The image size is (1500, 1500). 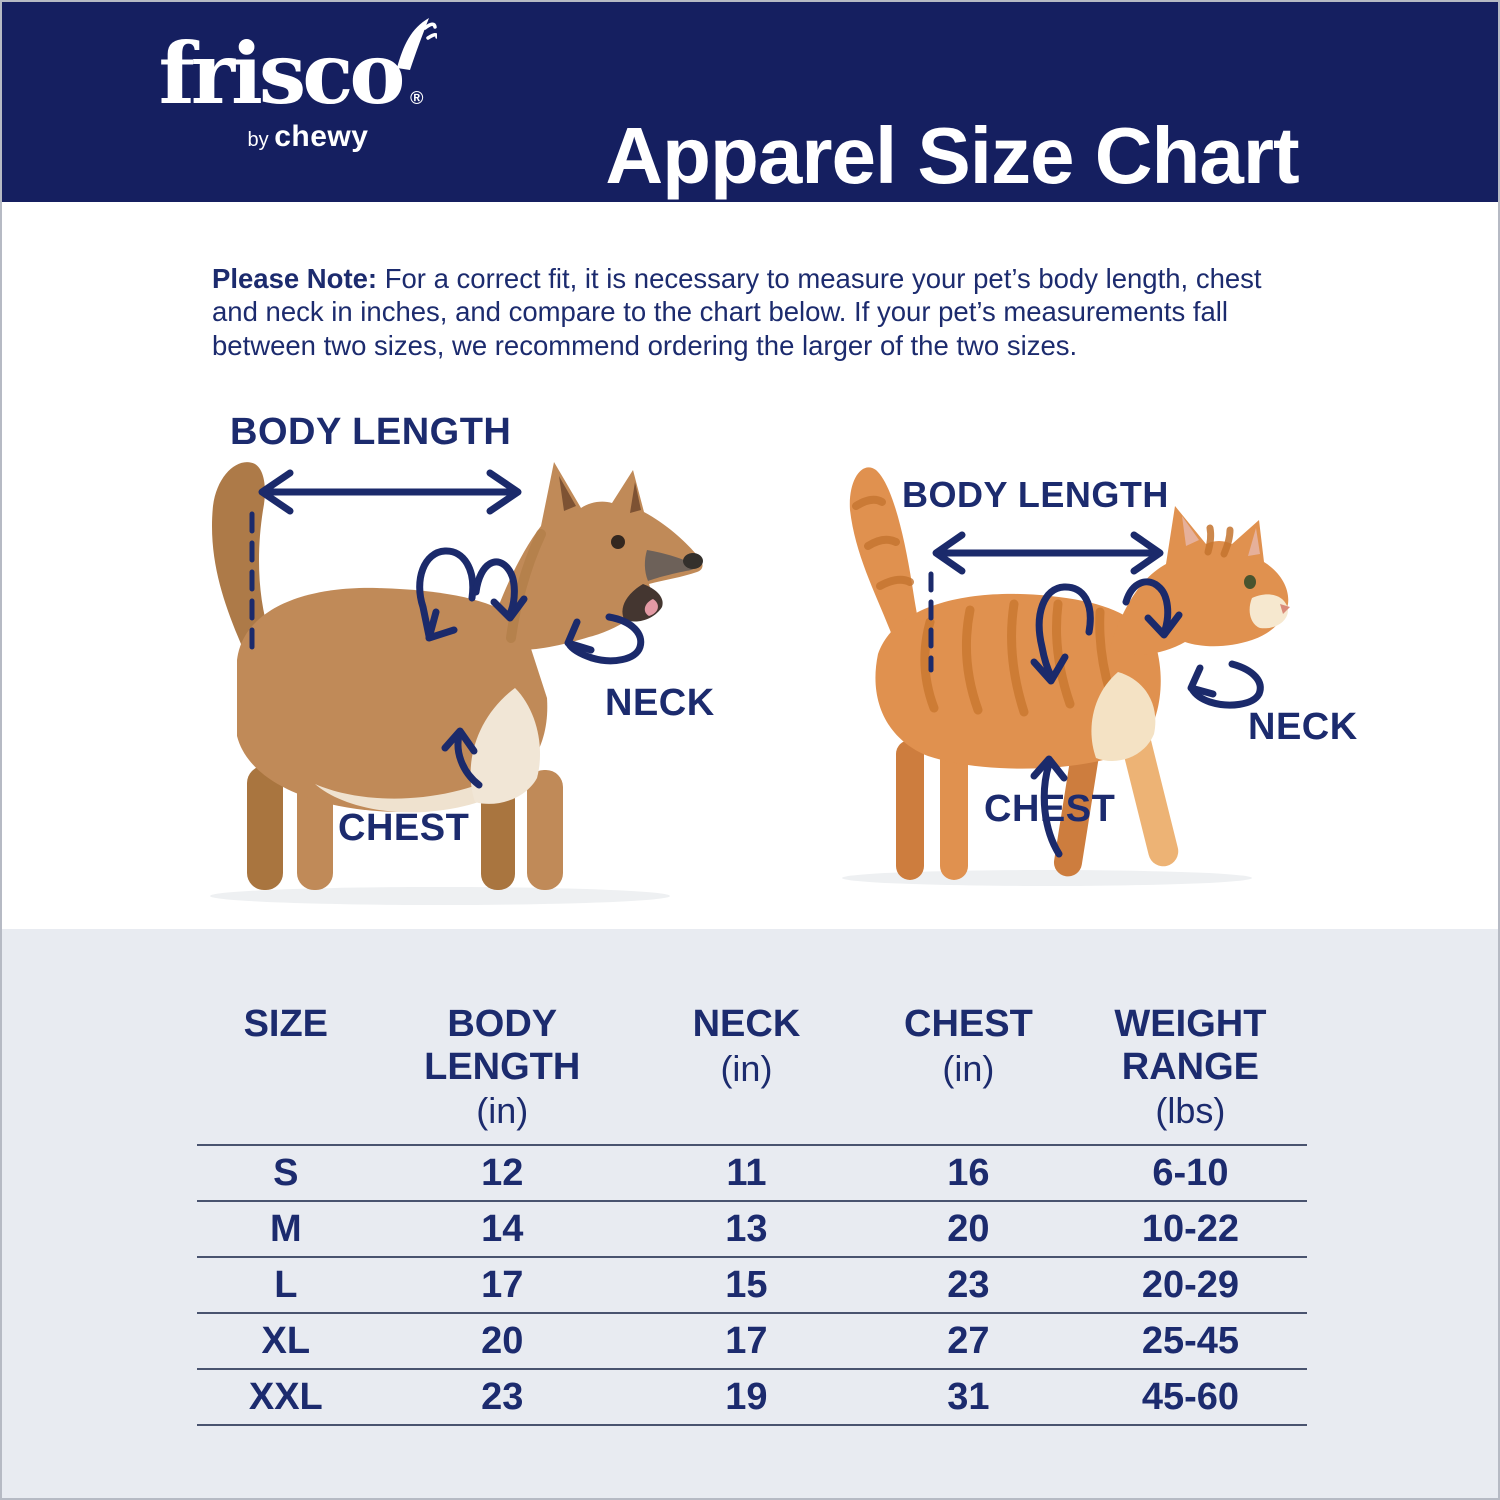 I want to click on table-row-l: L 17 15 23 20-29, so click(x=752, y=1286).